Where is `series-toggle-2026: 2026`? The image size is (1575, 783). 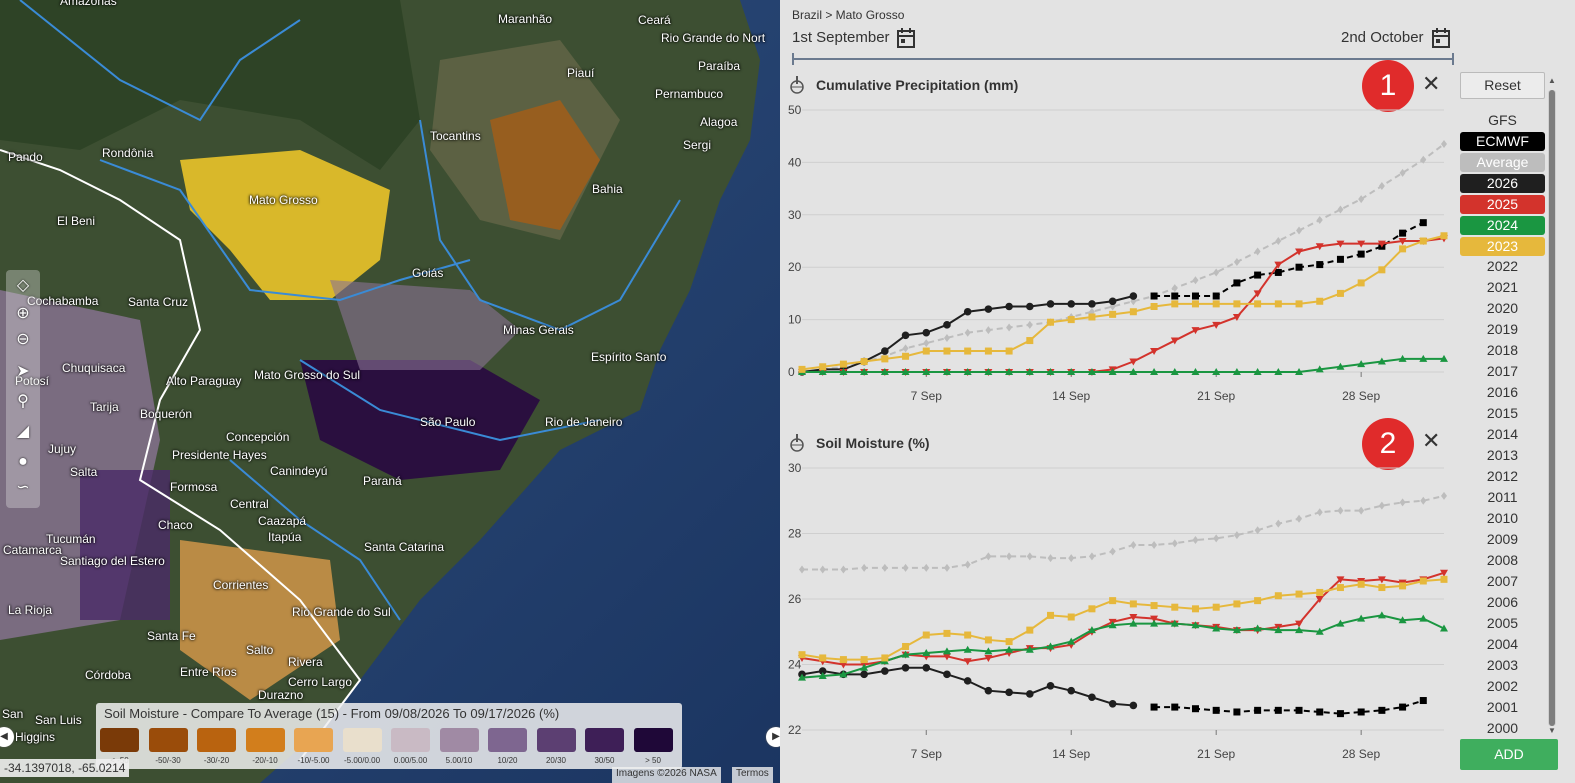 series-toggle-2026: 2026 is located at coordinates (1502, 183).